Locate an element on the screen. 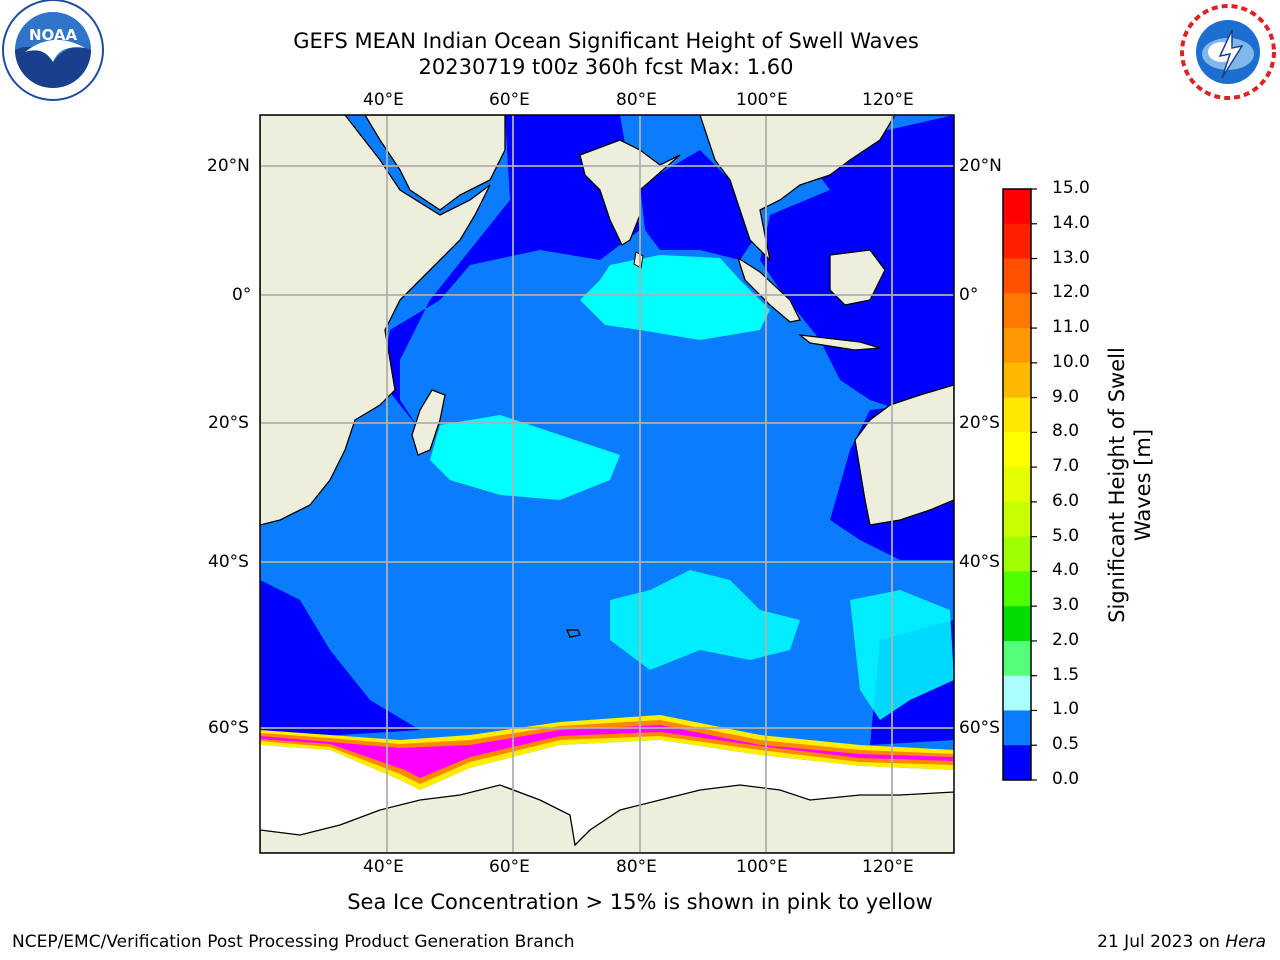 The image size is (1280, 960). footer-date: 21 Jul 2023 on Hera is located at coordinates (1181, 942).